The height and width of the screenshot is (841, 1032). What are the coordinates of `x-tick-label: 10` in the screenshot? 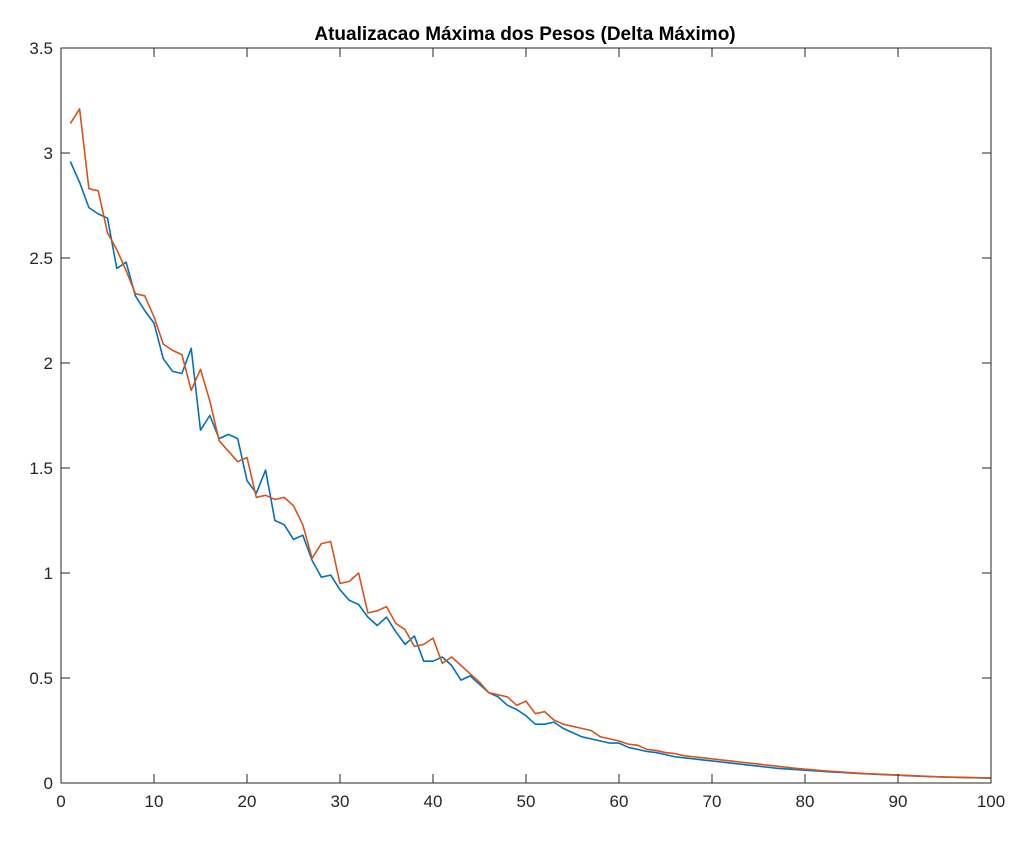 It's located at (154, 801).